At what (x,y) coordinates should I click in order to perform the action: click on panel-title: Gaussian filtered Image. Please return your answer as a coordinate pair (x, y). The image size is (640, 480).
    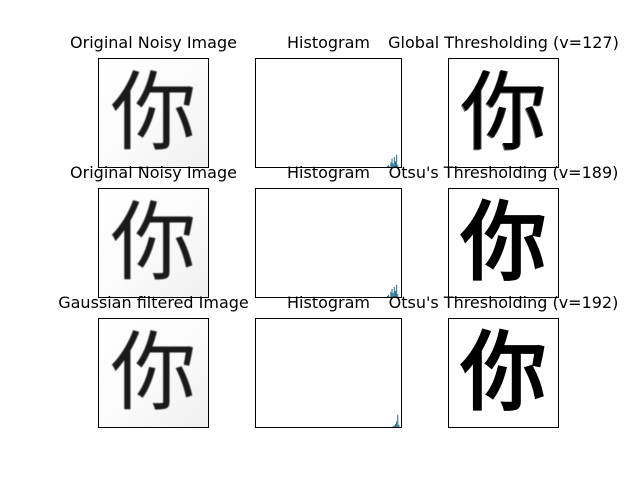
    Looking at the image, I should click on (153, 302).